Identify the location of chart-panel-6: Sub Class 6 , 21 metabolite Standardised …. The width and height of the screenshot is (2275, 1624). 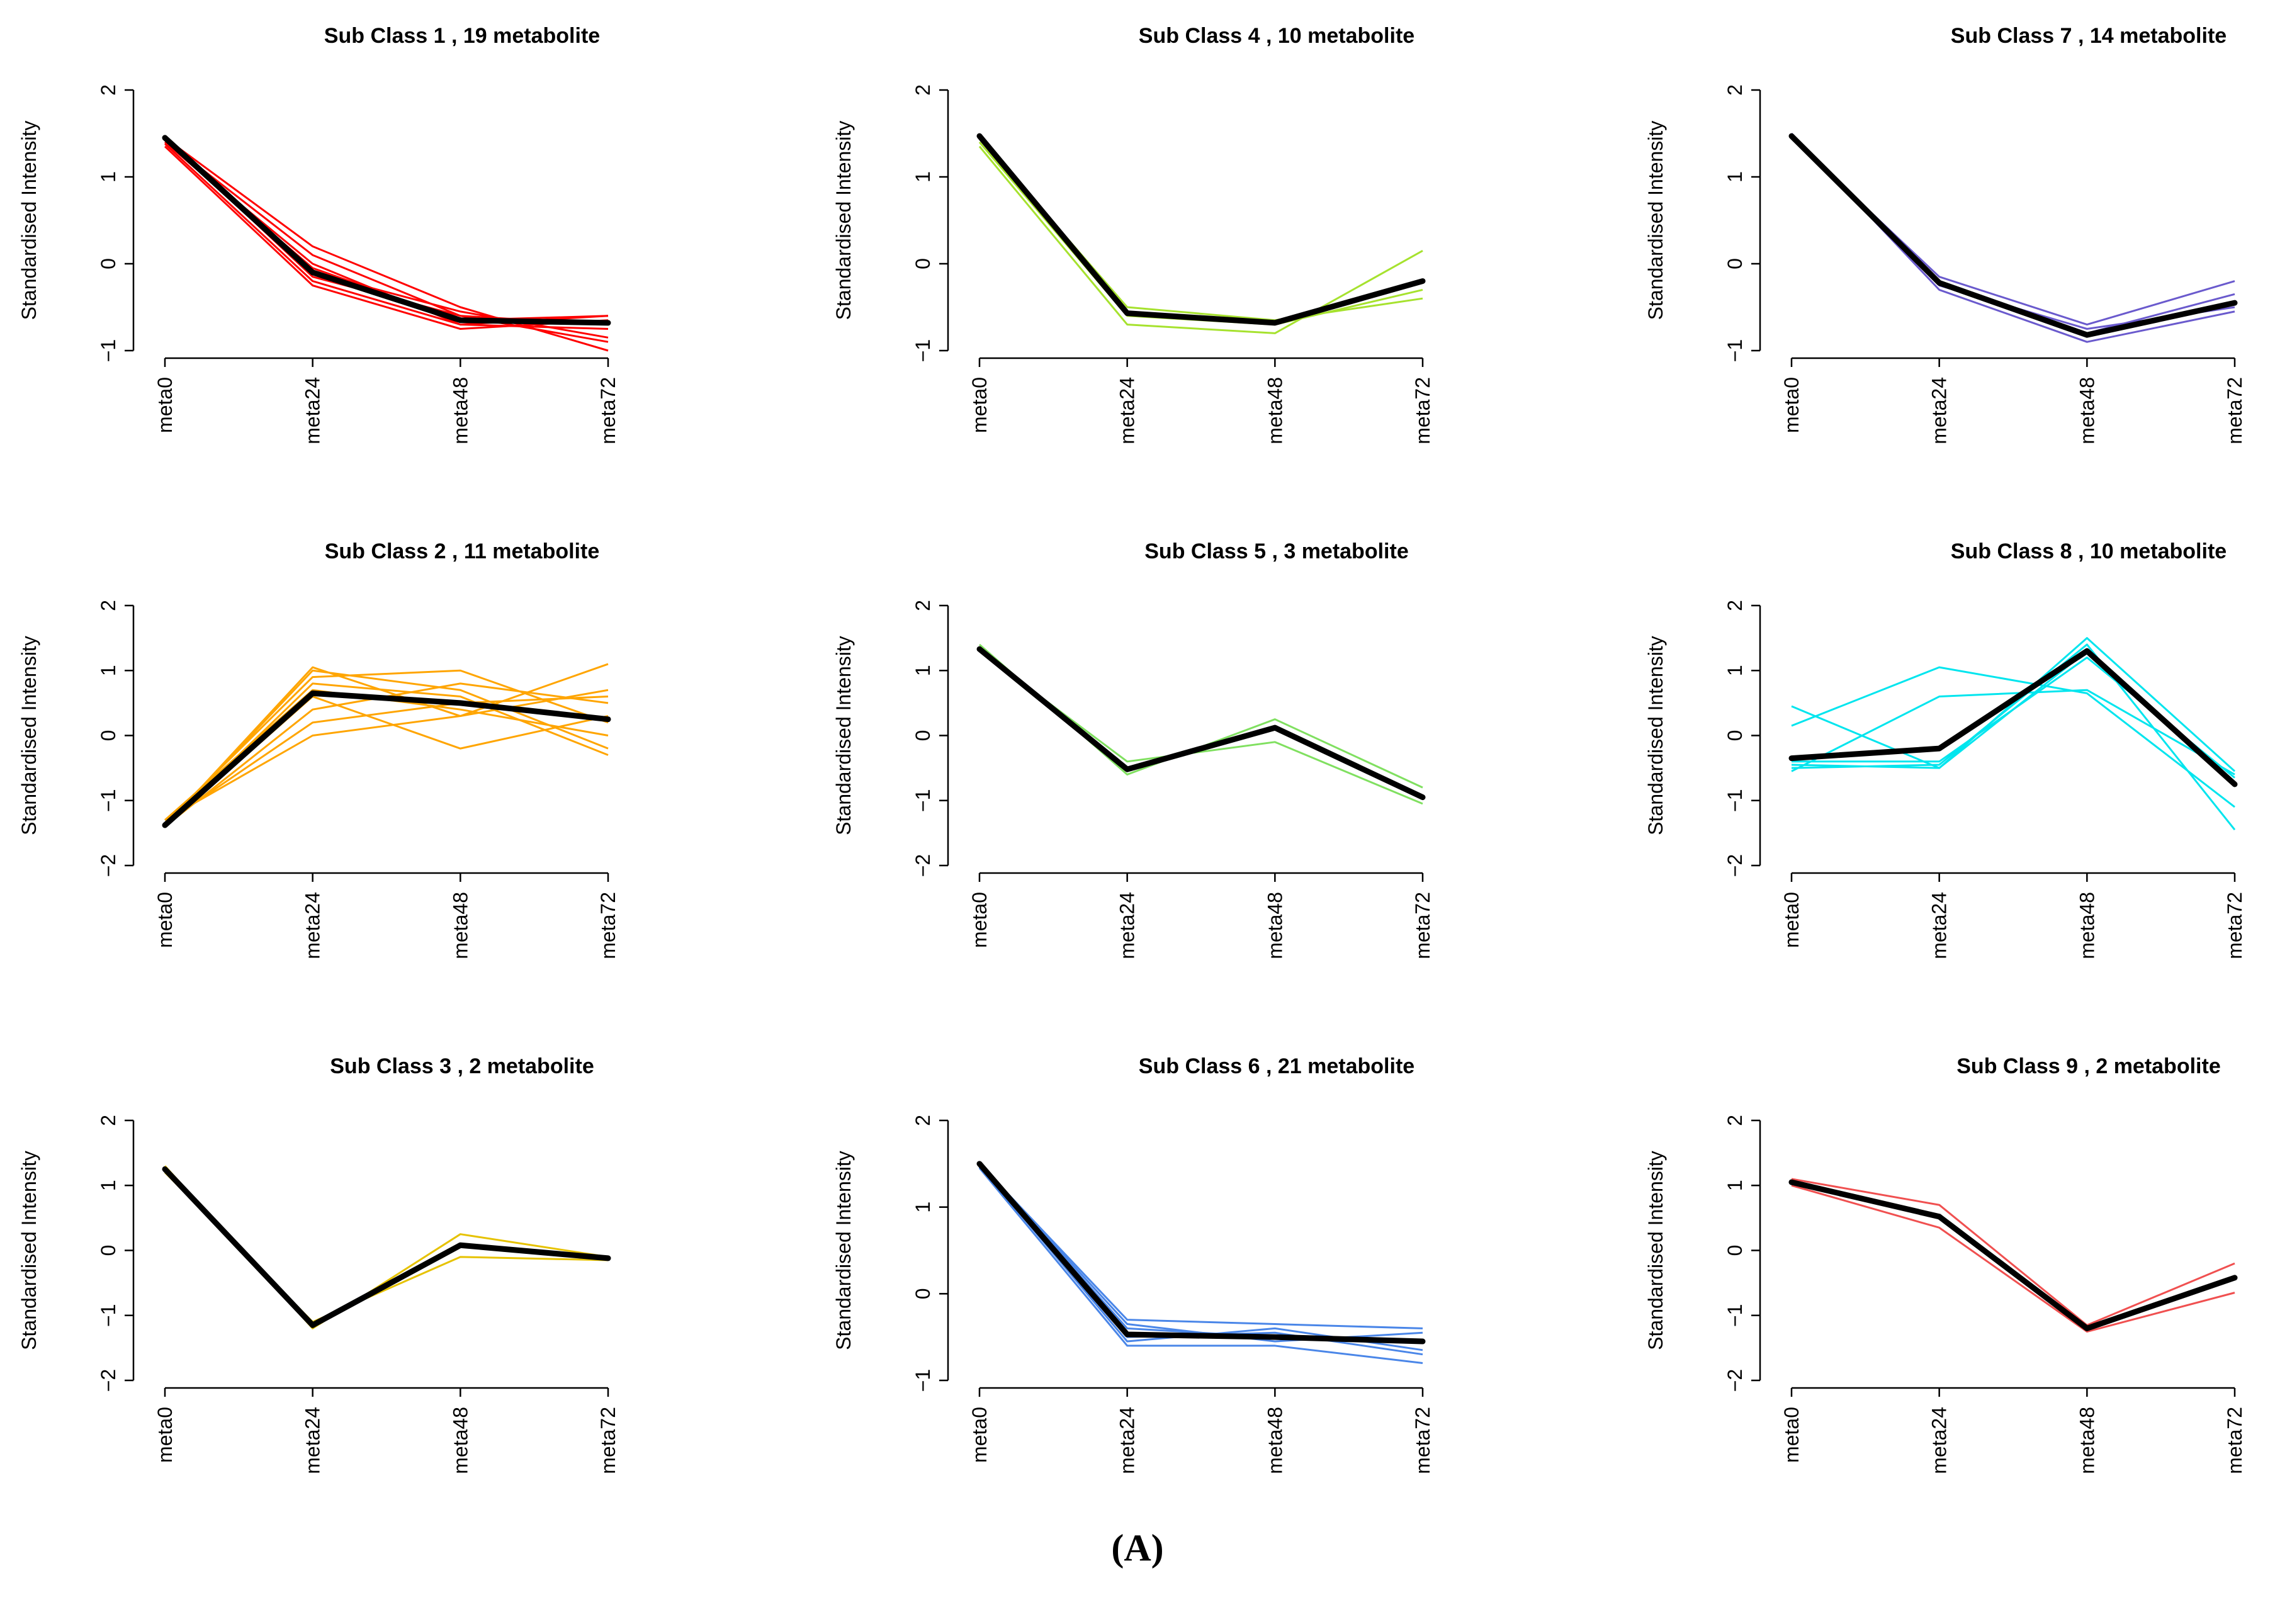
(1133, 1264).